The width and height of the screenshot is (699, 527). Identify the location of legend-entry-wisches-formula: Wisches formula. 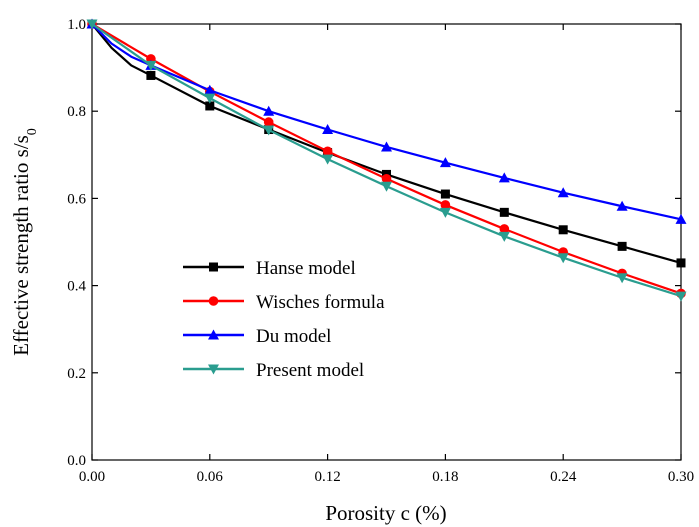
(284, 302).